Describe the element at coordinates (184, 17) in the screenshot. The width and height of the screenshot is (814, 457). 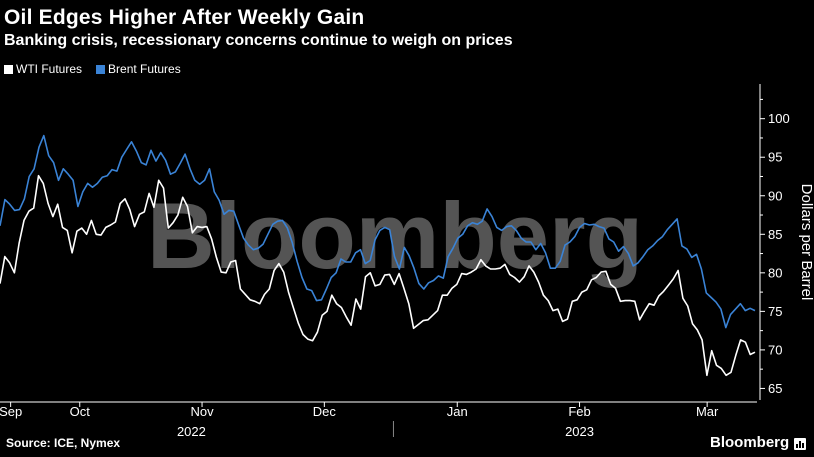
I see `chart-title: Oil Edges Higher After Weekly Gain` at that location.